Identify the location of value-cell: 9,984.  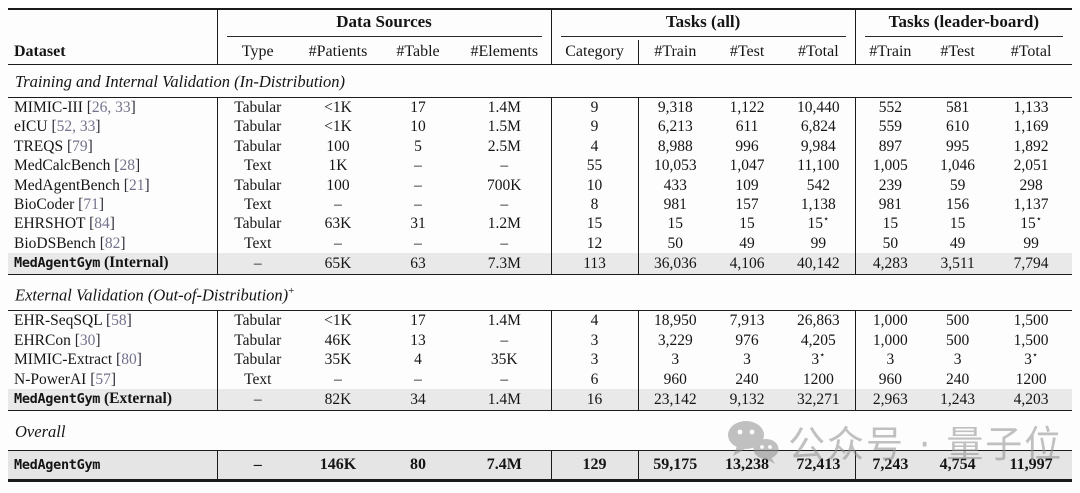
(819, 146).